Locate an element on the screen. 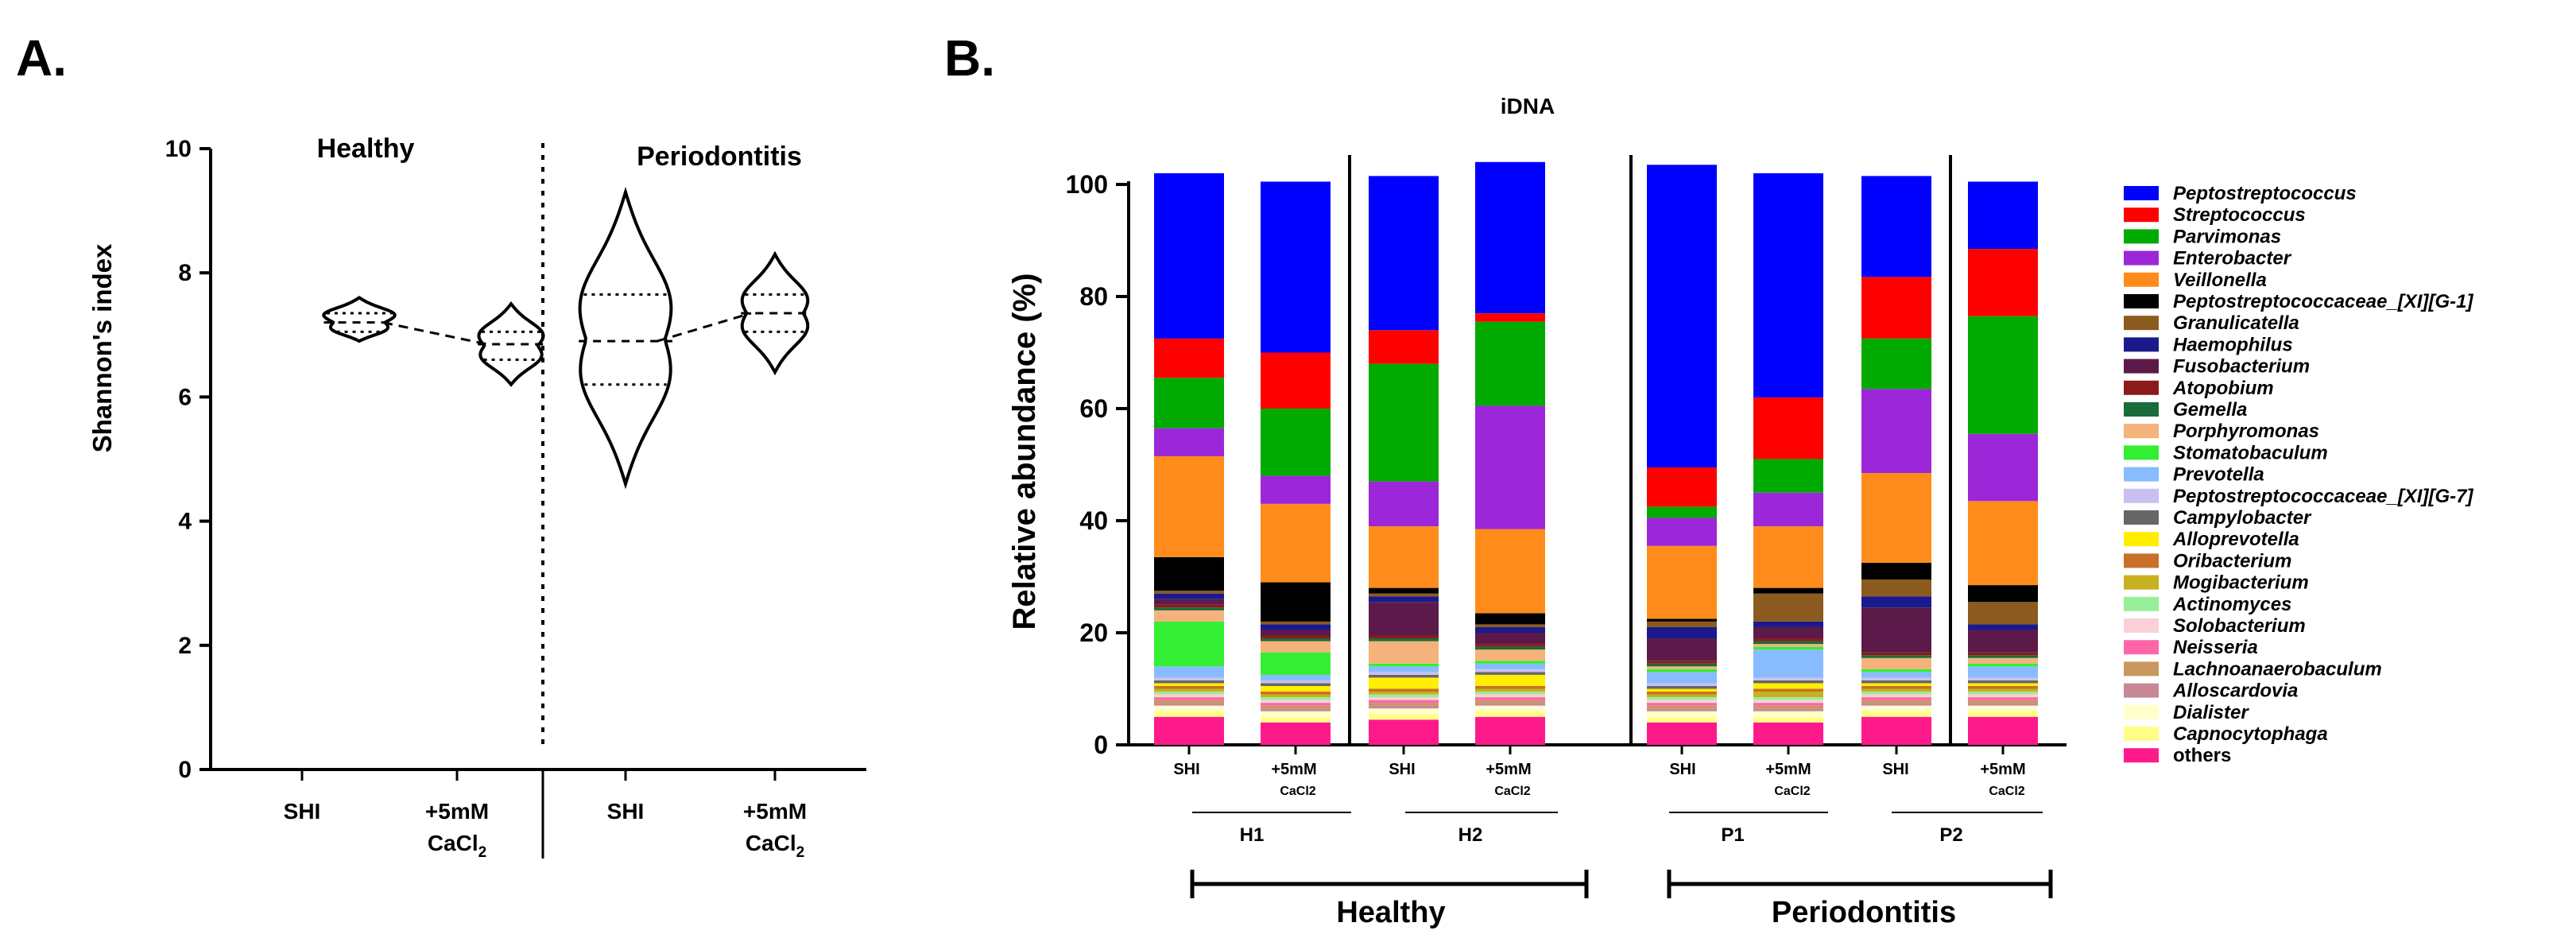 The width and height of the screenshot is (2576, 942). group-label-healthy: Healthy is located at coordinates (1390, 913).